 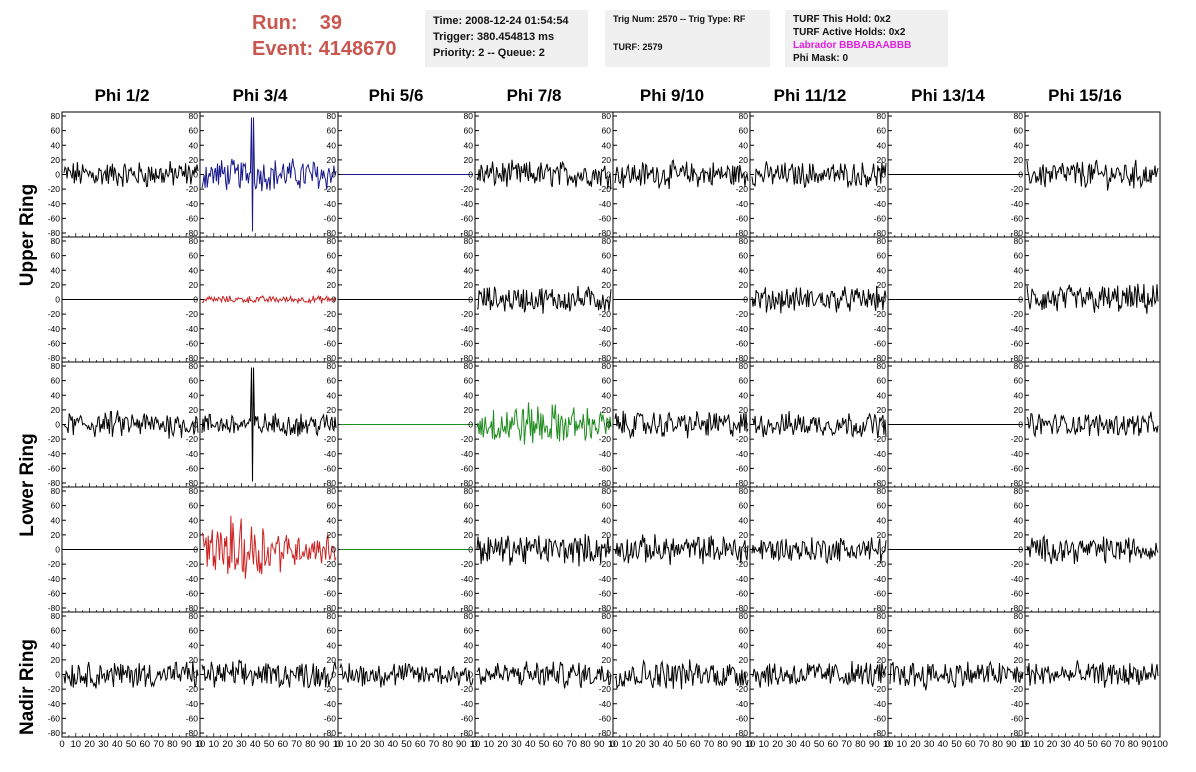 What do you see at coordinates (948, 95) in the screenshot?
I see `column-label-phi-13-14: Phi 13/14` at bounding box center [948, 95].